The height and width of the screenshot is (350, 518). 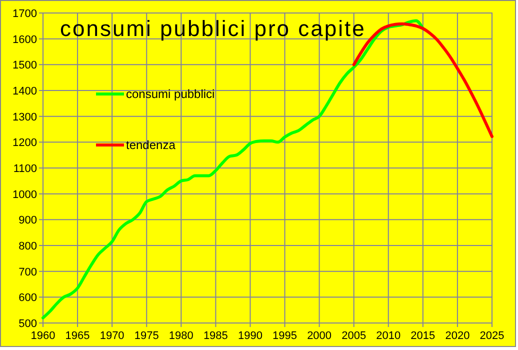 What do you see at coordinates (27, 324) in the screenshot?
I see `y-tick-label: 500` at bounding box center [27, 324].